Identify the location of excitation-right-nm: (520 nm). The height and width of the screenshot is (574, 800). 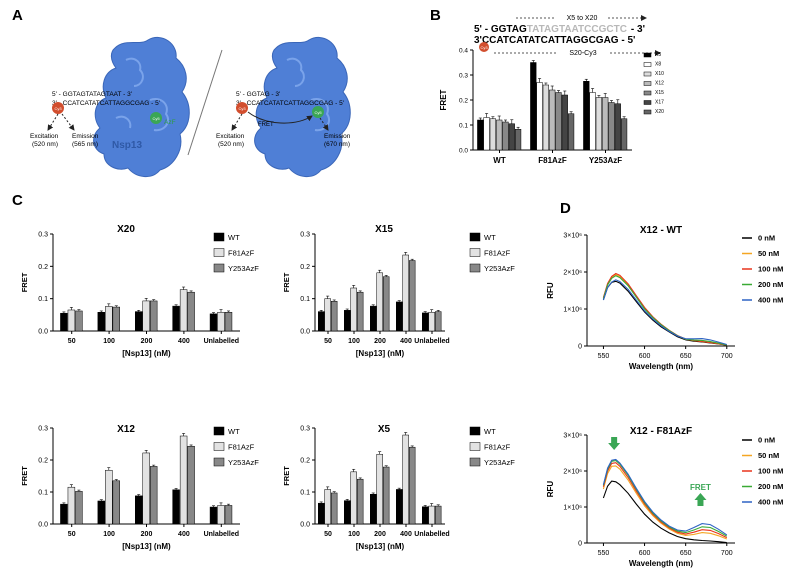
(231, 144).